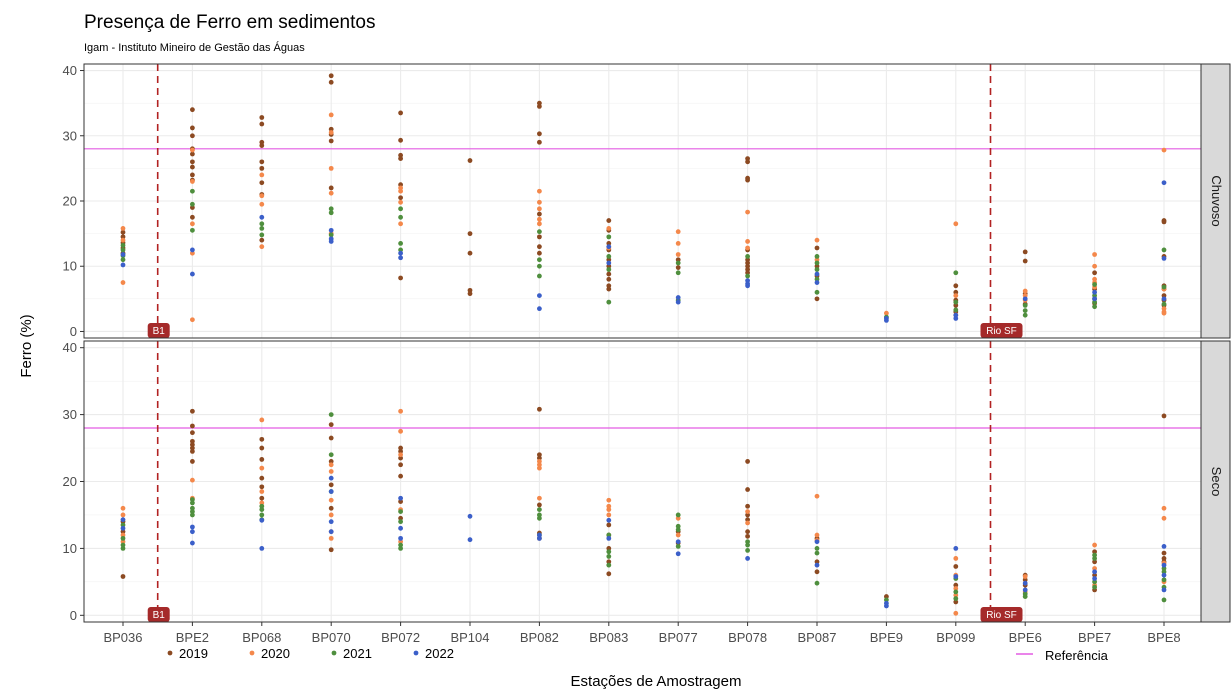 This screenshot has width=1231, height=691. Describe the element at coordinates (539, 637) in the screenshot. I see `x-tick-label: BP082` at that location.